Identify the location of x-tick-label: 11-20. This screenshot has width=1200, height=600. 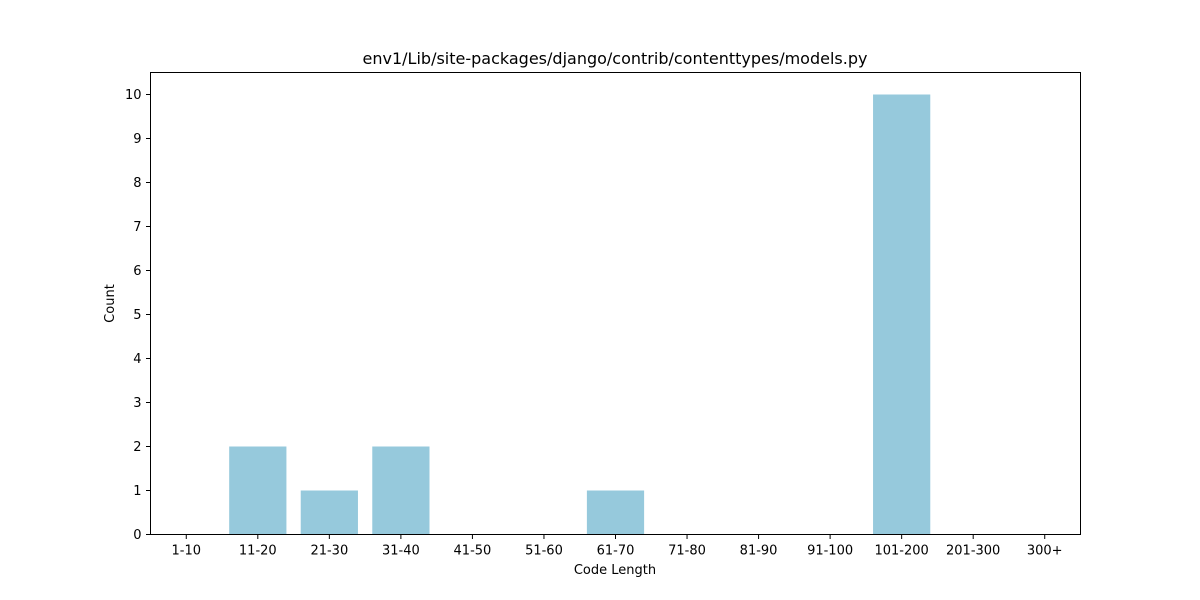
(258, 551).